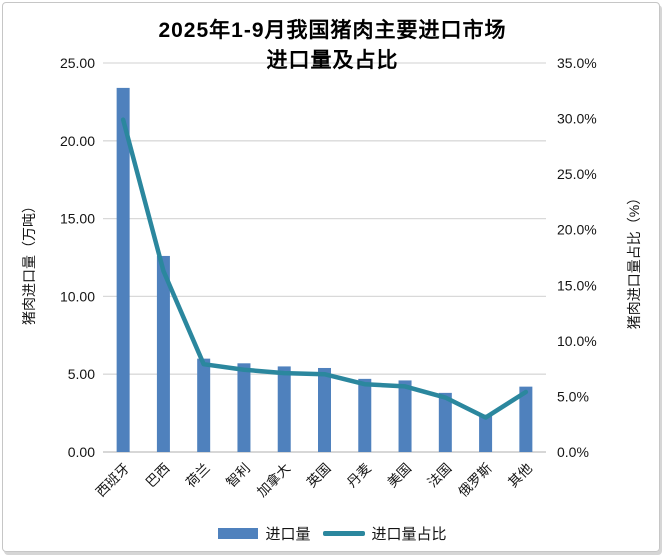 The image size is (665, 557). I want to click on right-tick-label: 20.0%, so click(577, 230).